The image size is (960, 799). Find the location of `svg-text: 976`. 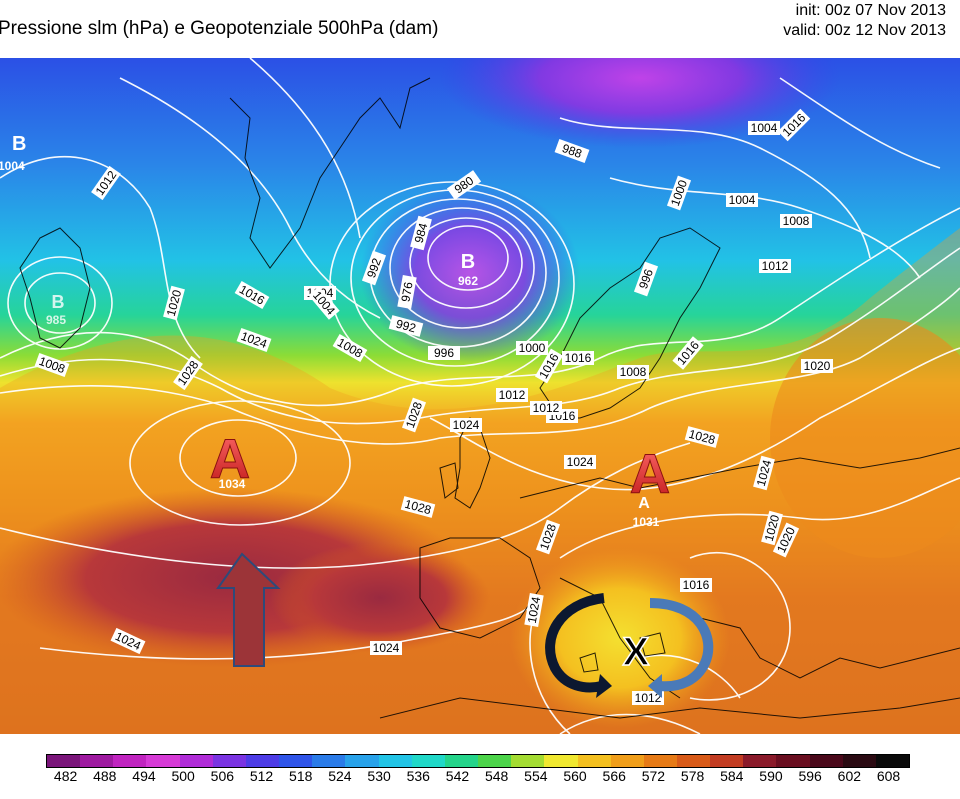

svg-text: 976 is located at coordinates (406, 292).